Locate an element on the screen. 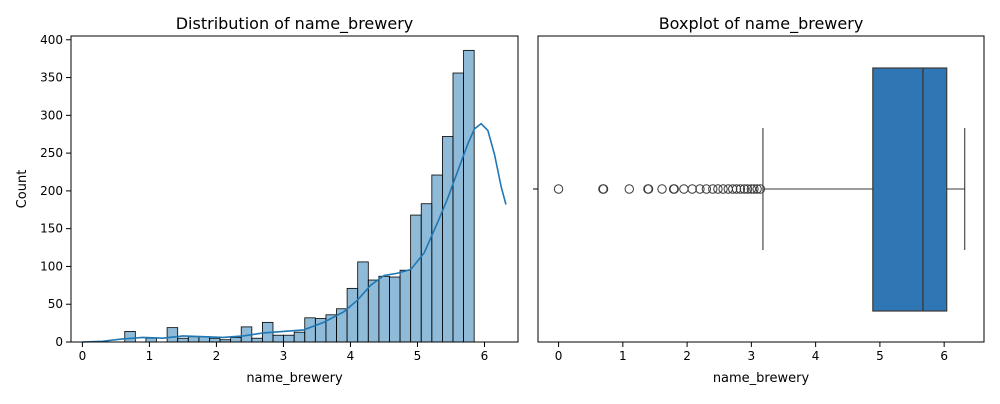  histogram-title: Distribution of name_brewery is located at coordinates (295, 24).